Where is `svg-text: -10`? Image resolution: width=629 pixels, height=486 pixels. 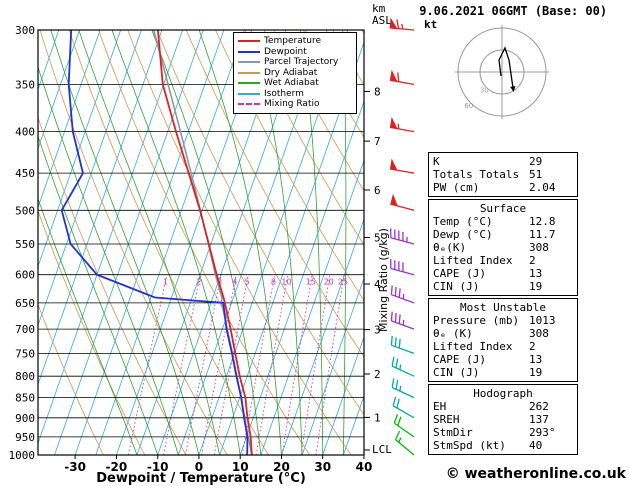
svg-text: -10 is located at coordinates (158, 467).